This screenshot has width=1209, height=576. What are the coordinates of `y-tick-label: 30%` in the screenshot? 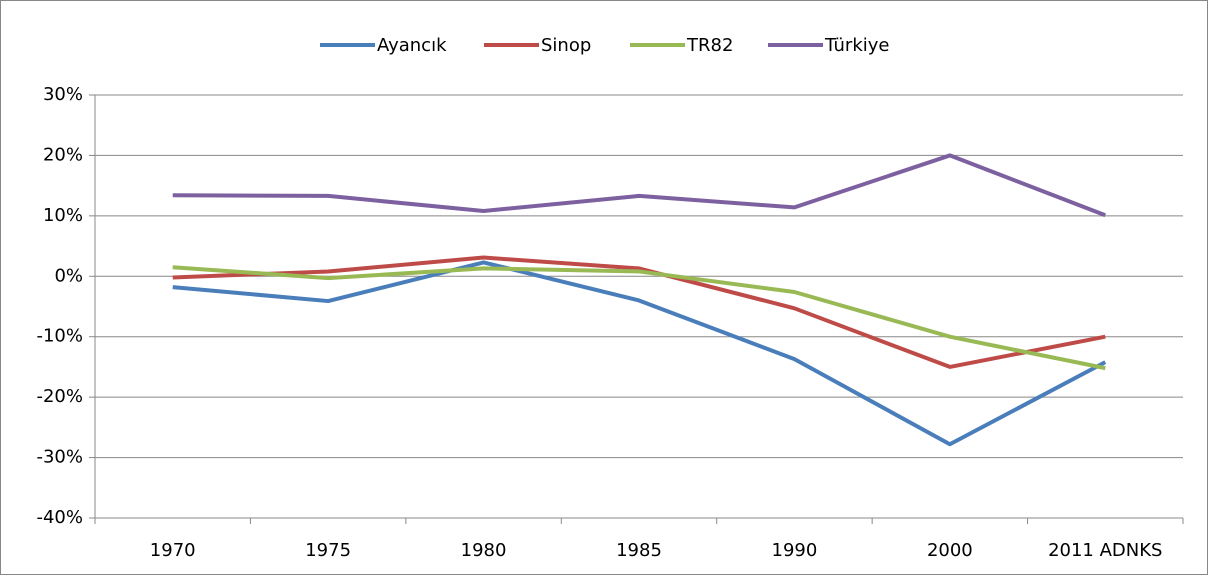 It's located at (63, 94).